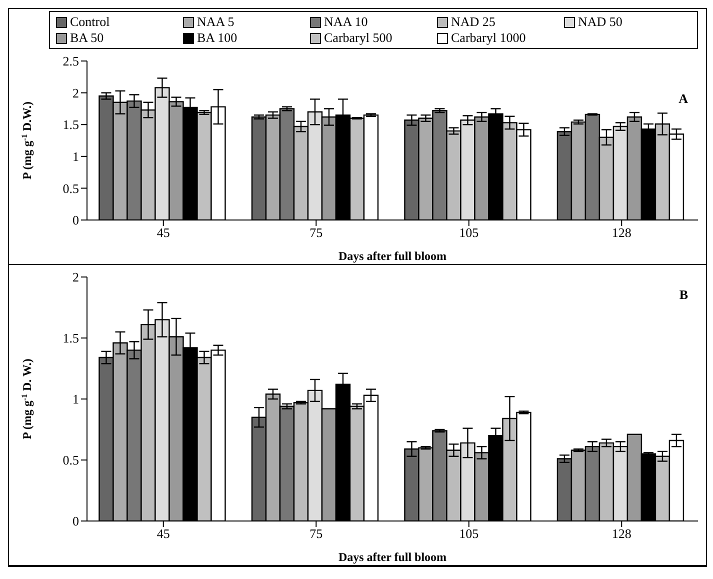 This screenshot has height=579, width=713. What do you see at coordinates (488, 38) in the screenshot?
I see `legend-label: Carbaryl 1000` at bounding box center [488, 38].